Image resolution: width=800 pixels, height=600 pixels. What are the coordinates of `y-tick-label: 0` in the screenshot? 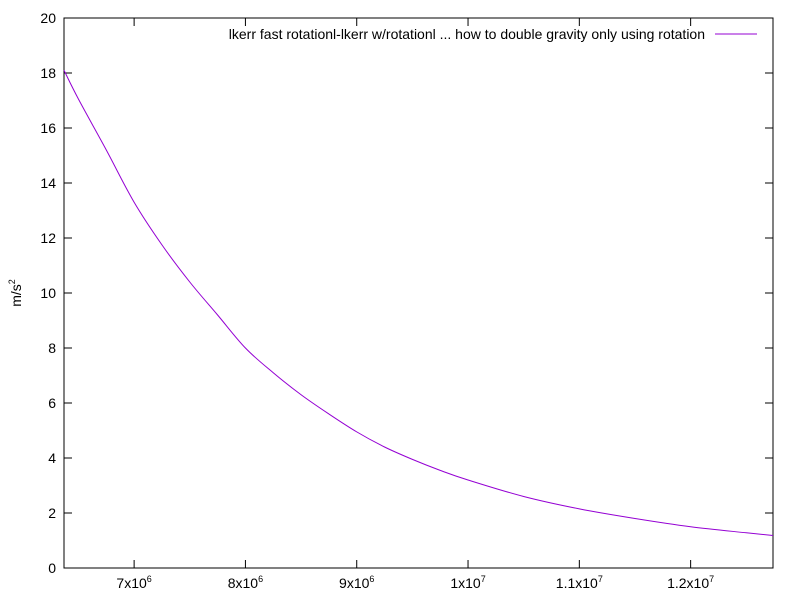 It's located at (52, 568).